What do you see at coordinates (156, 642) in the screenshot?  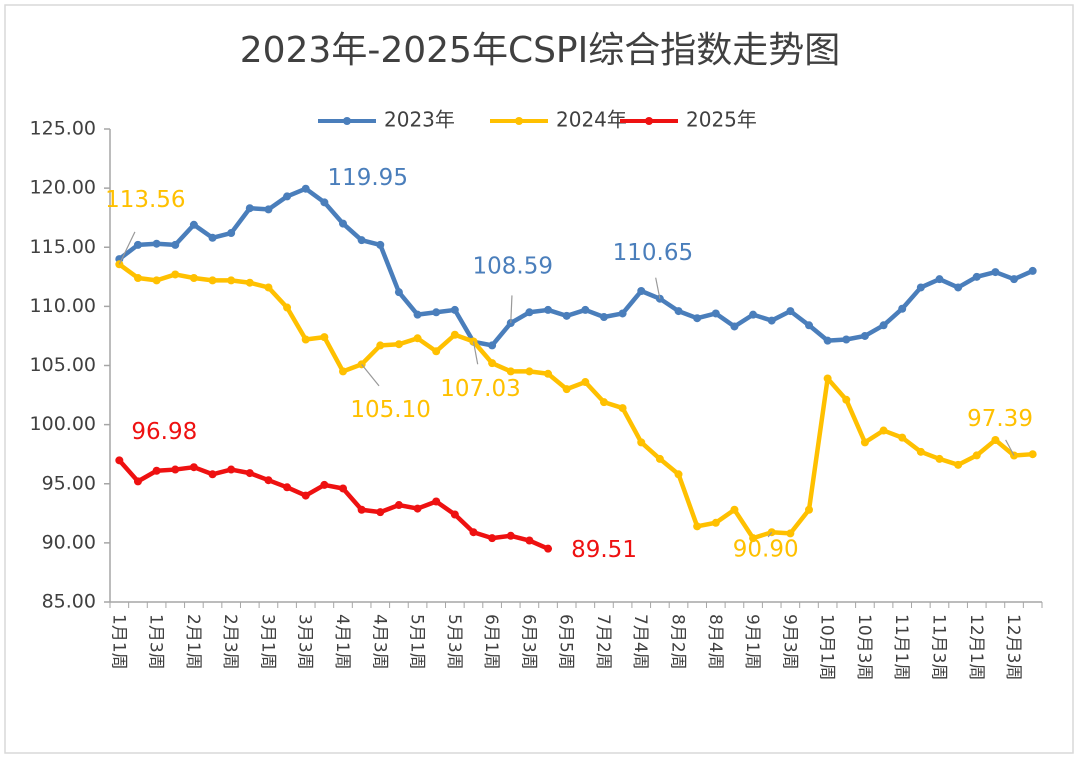 I see `x-tick-label: 1月3周` at bounding box center [156, 642].